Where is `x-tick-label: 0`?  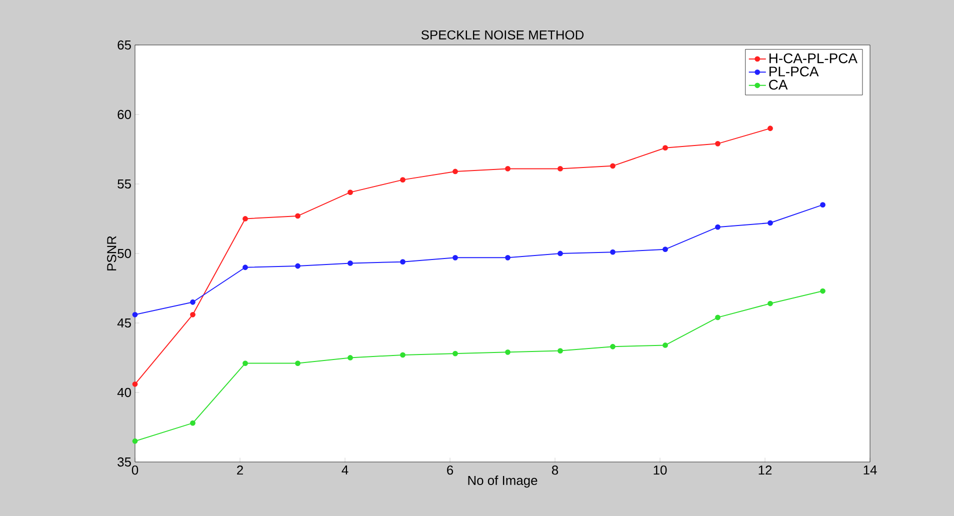
x-tick-label: 0 is located at coordinates (135, 470).